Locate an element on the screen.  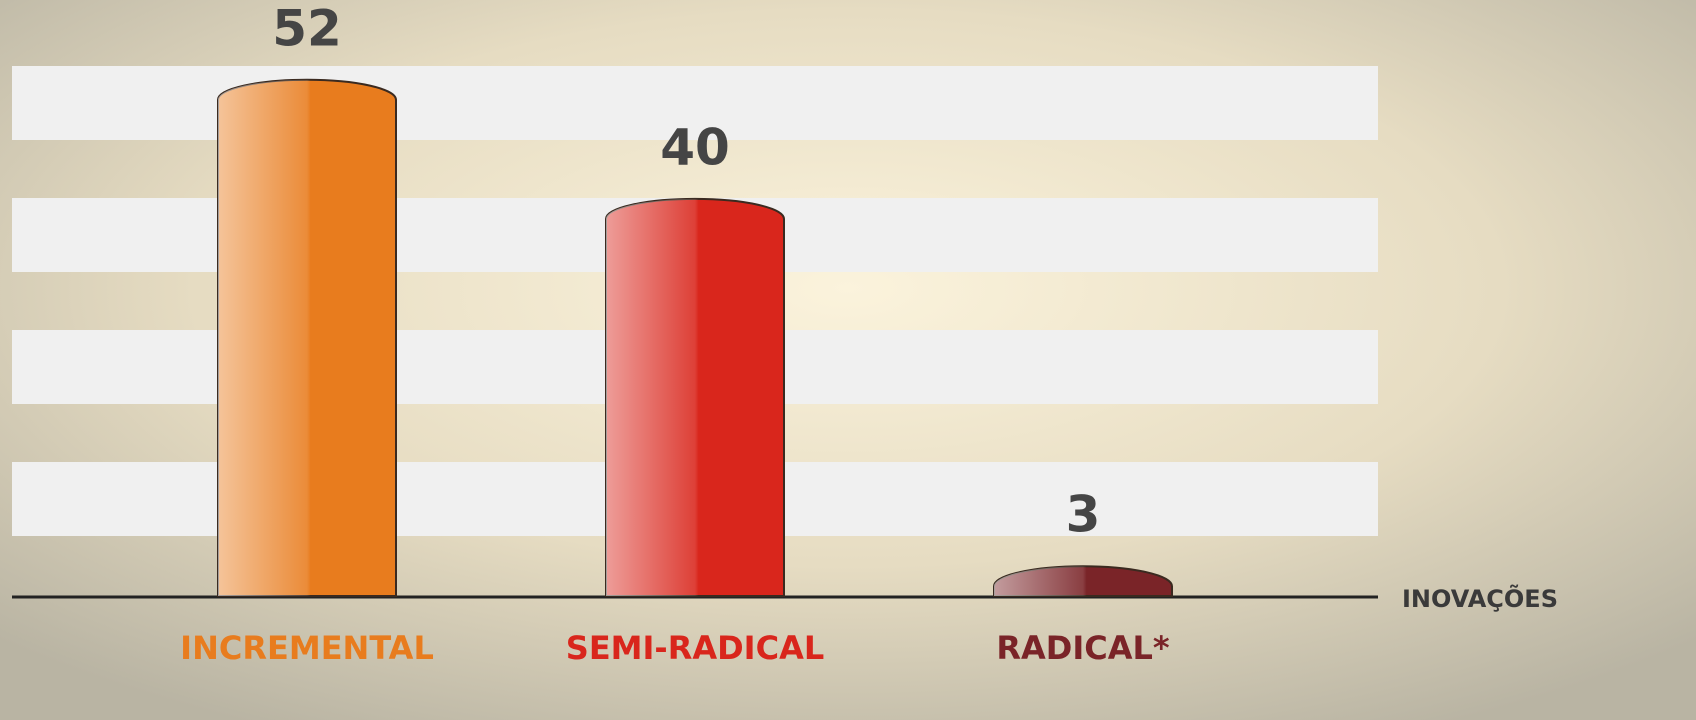
value-label: 40 is located at coordinates (695, 147).